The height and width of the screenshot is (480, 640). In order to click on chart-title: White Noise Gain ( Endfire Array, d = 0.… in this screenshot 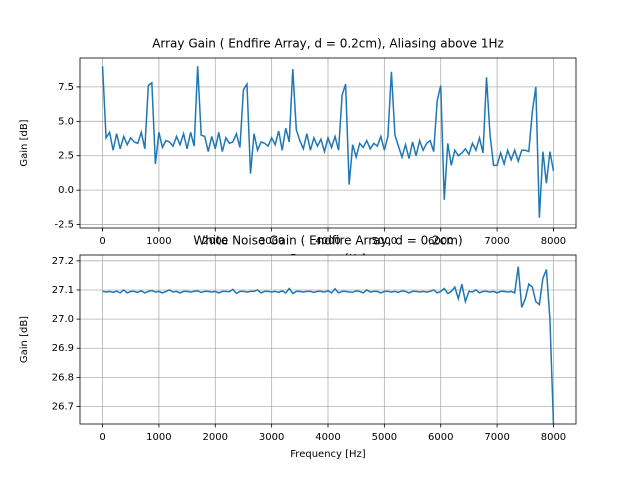, I will do `click(327, 241)`.